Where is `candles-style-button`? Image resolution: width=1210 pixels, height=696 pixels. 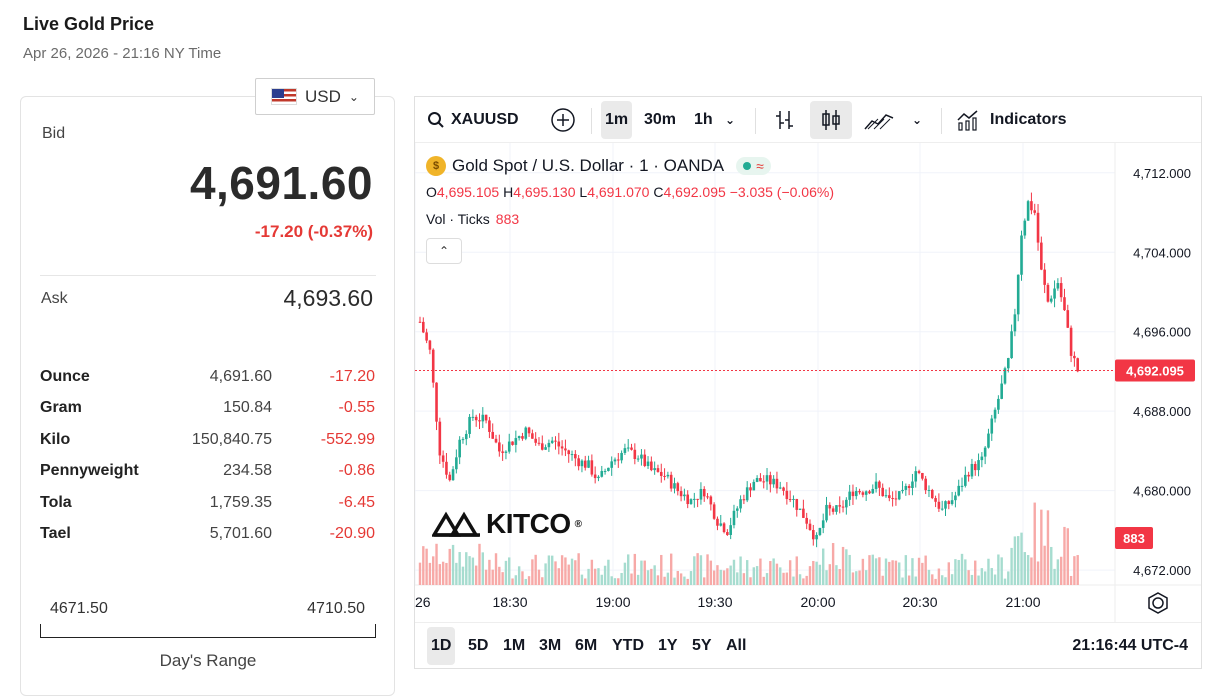
candles-style-button is located at coordinates (831, 120).